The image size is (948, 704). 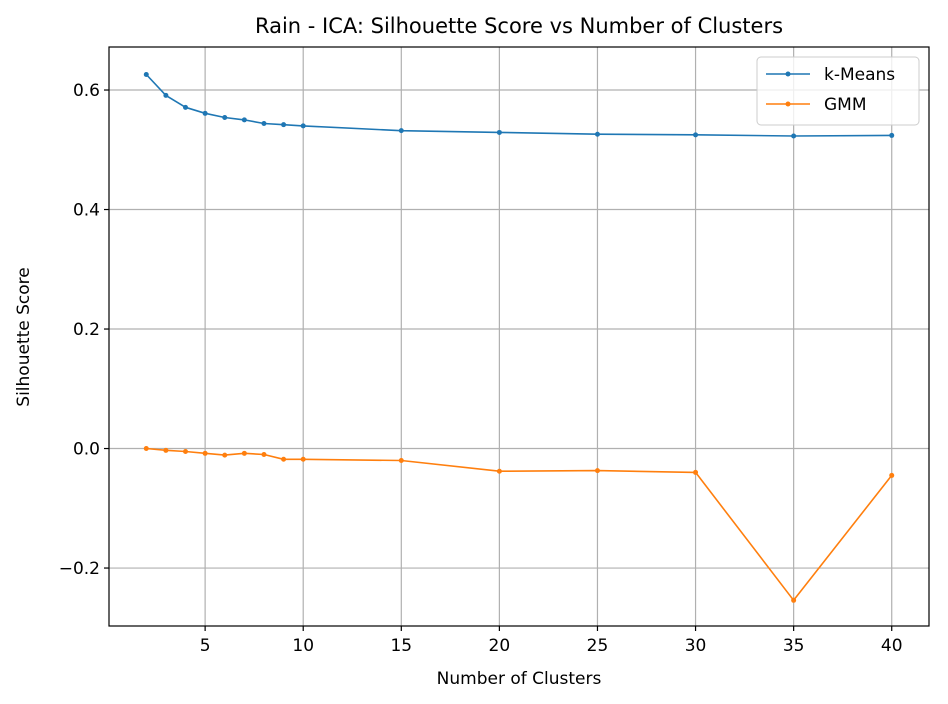 What do you see at coordinates (205, 646) in the screenshot?
I see `x-tick-label: 5` at bounding box center [205, 646].